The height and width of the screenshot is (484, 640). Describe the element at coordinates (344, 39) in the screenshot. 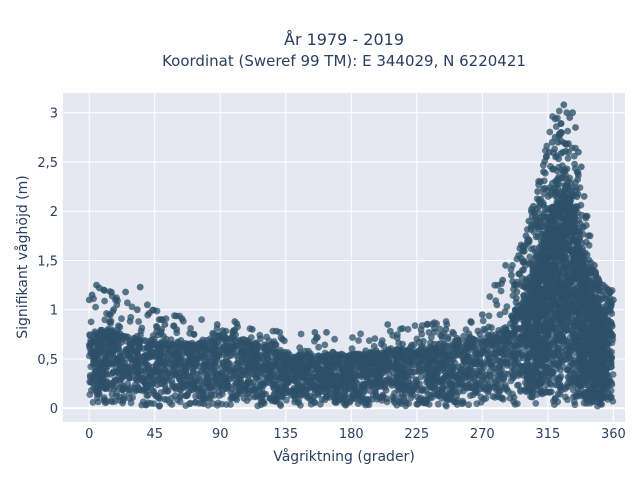

I see `chart-title: År 1979 - 2019` at that location.